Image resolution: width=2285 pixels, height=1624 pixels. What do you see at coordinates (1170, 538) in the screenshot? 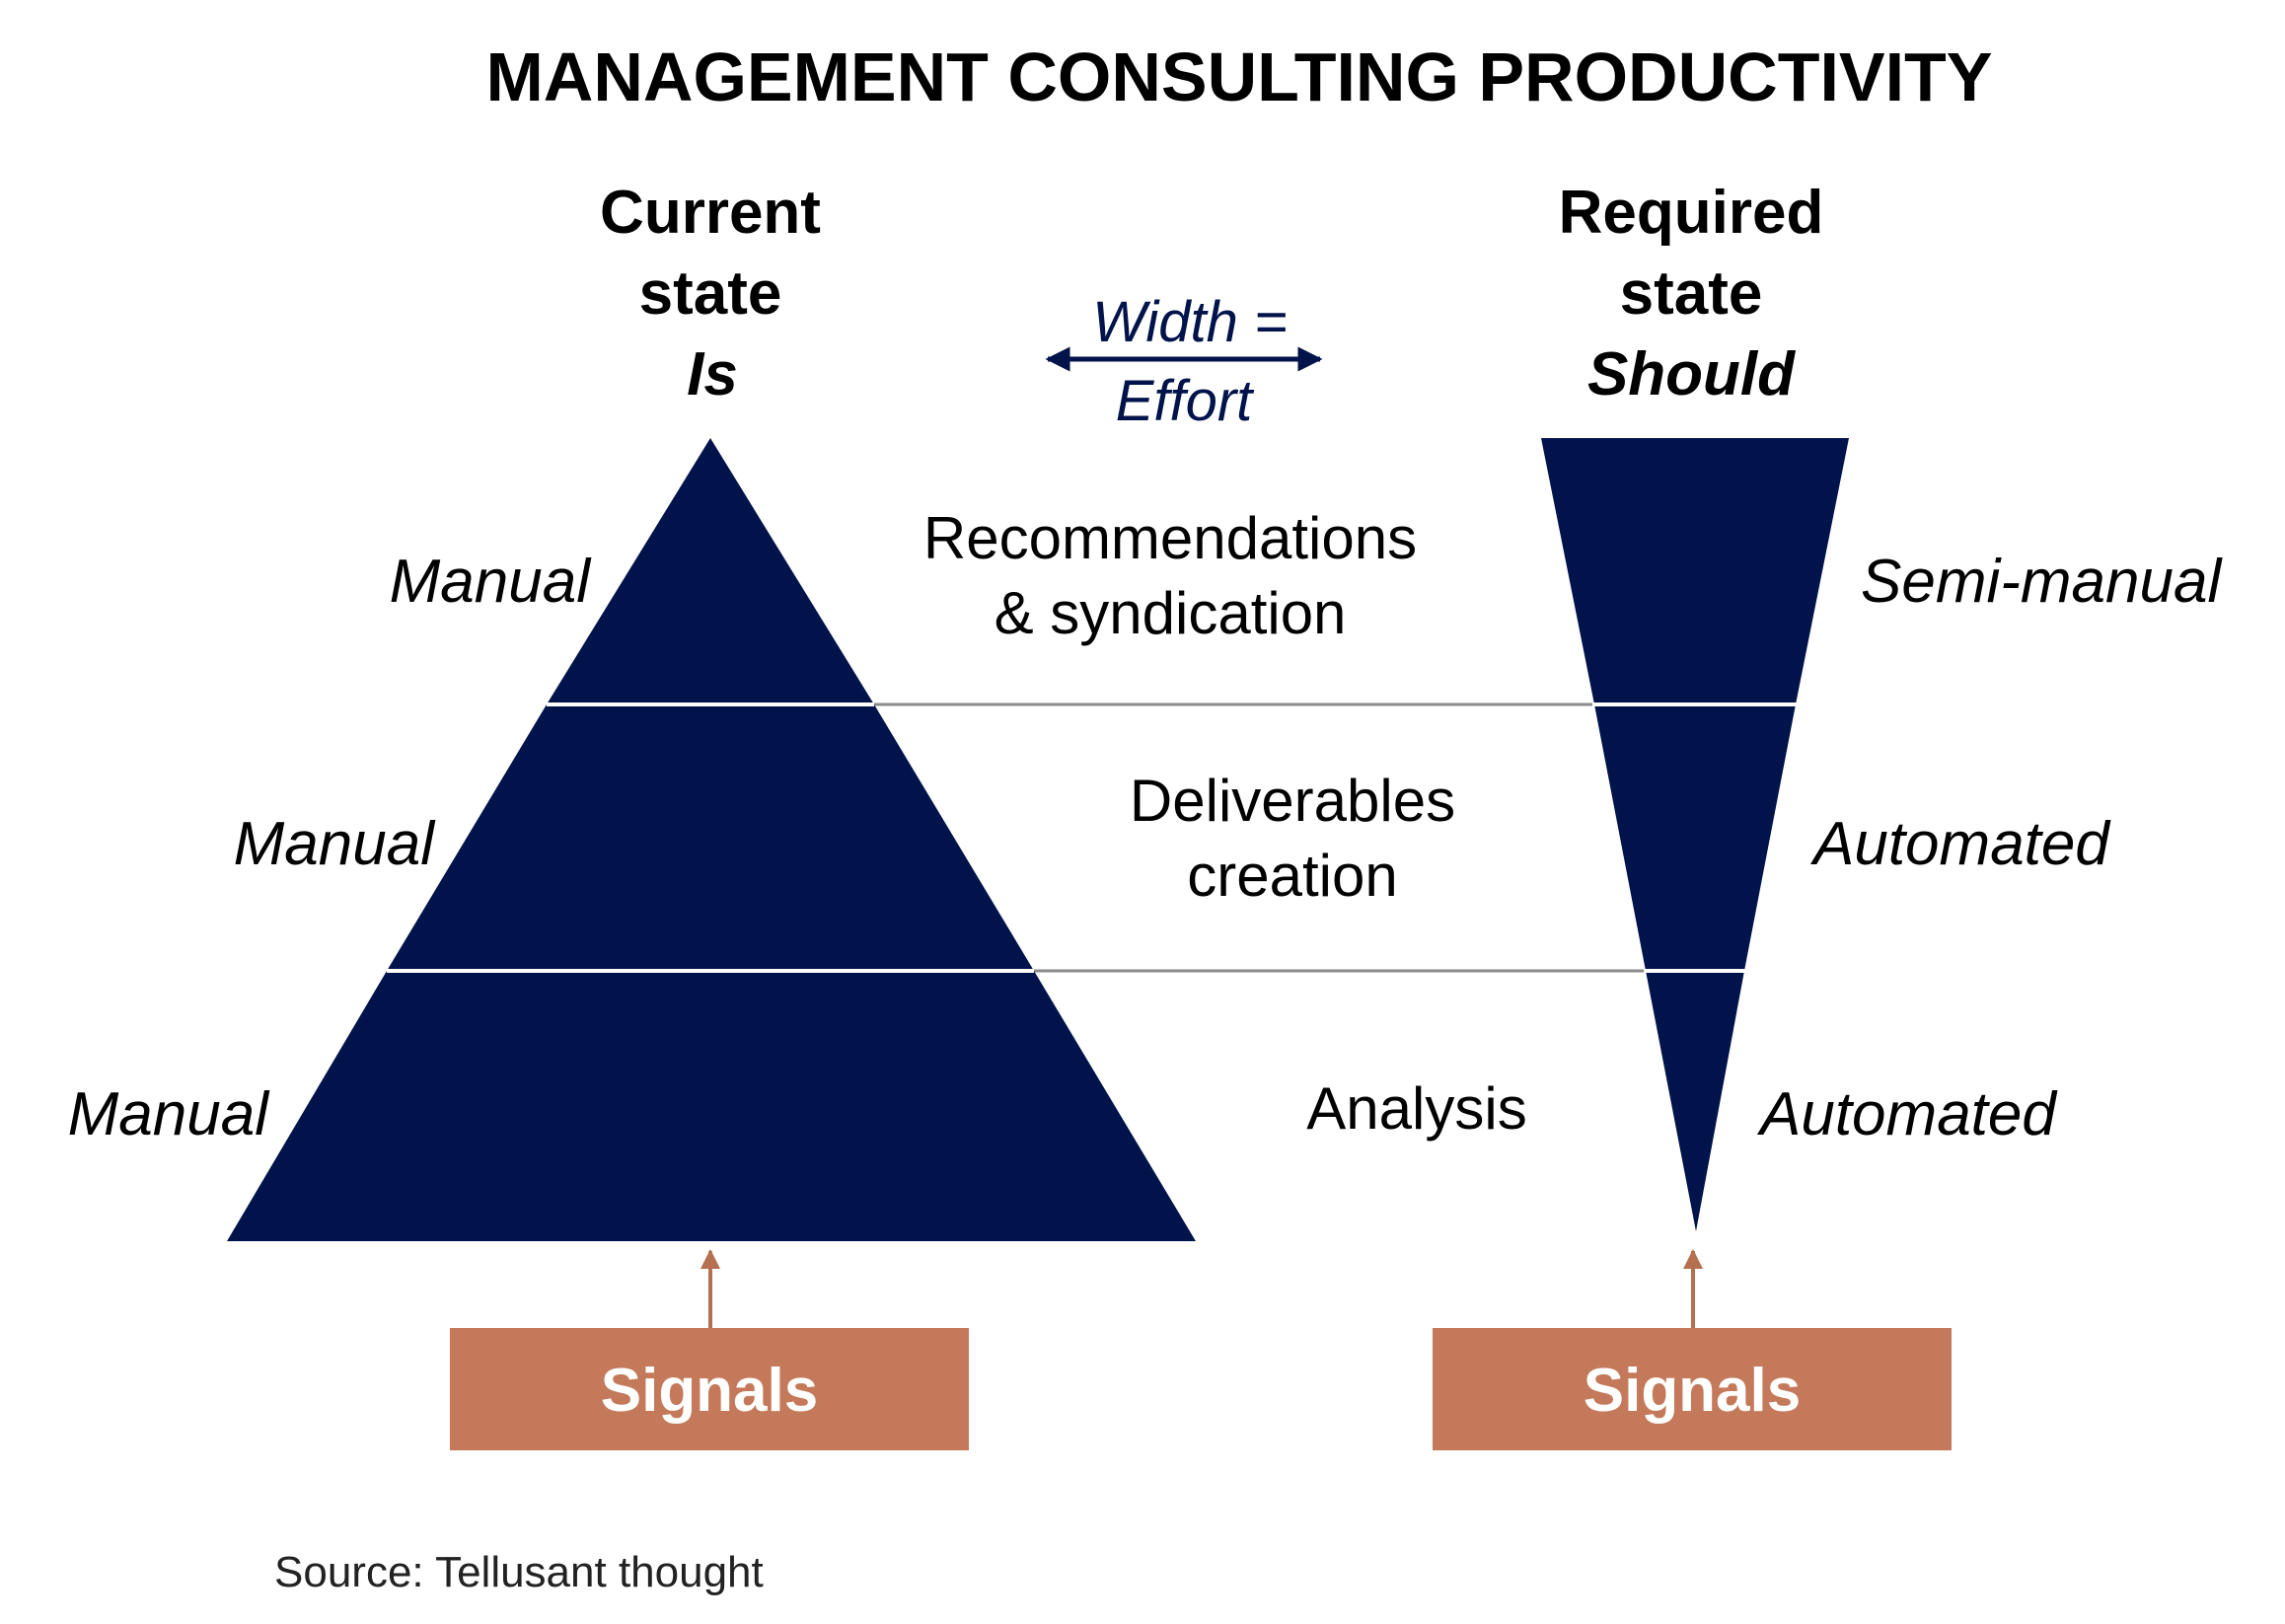
I see `layer-recommendations-line1: Recommendations` at bounding box center [1170, 538].